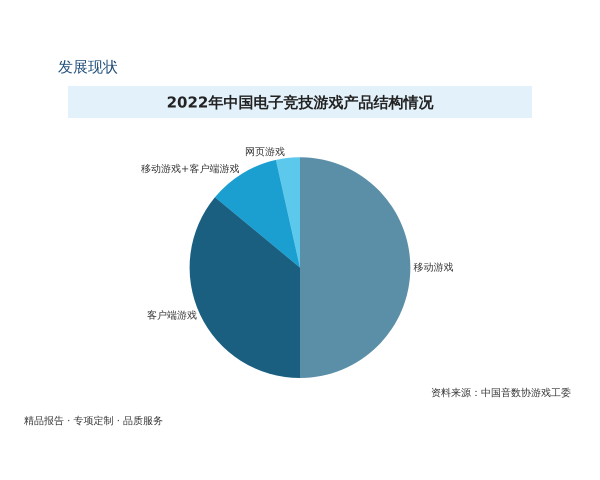 This screenshot has width=600, height=480. What do you see at coordinates (190, 169) in the screenshot?
I see `slice-label: 移动游戏+客户端游戏` at bounding box center [190, 169].